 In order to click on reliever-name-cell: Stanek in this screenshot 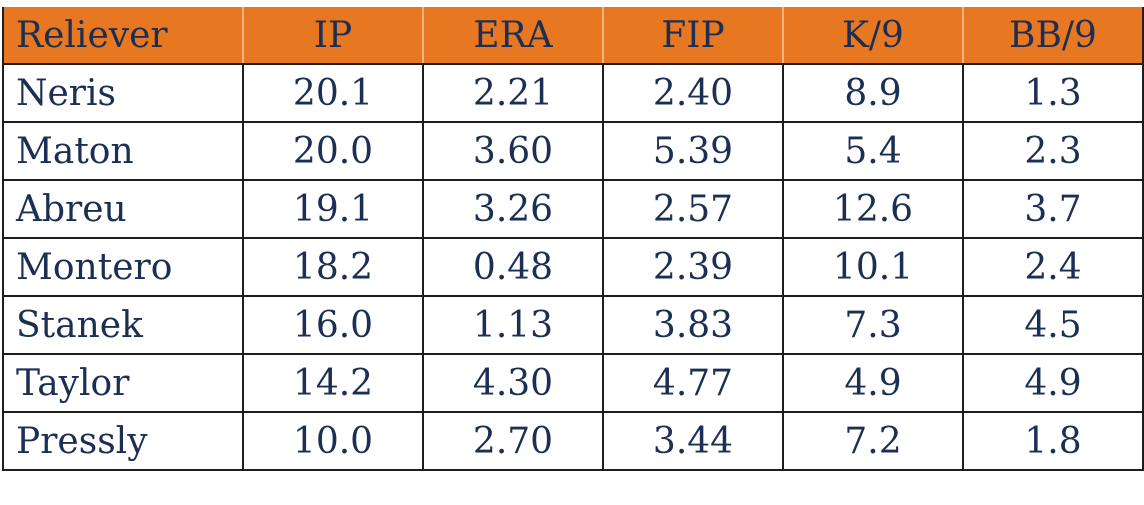, I will do `click(123, 325)`.